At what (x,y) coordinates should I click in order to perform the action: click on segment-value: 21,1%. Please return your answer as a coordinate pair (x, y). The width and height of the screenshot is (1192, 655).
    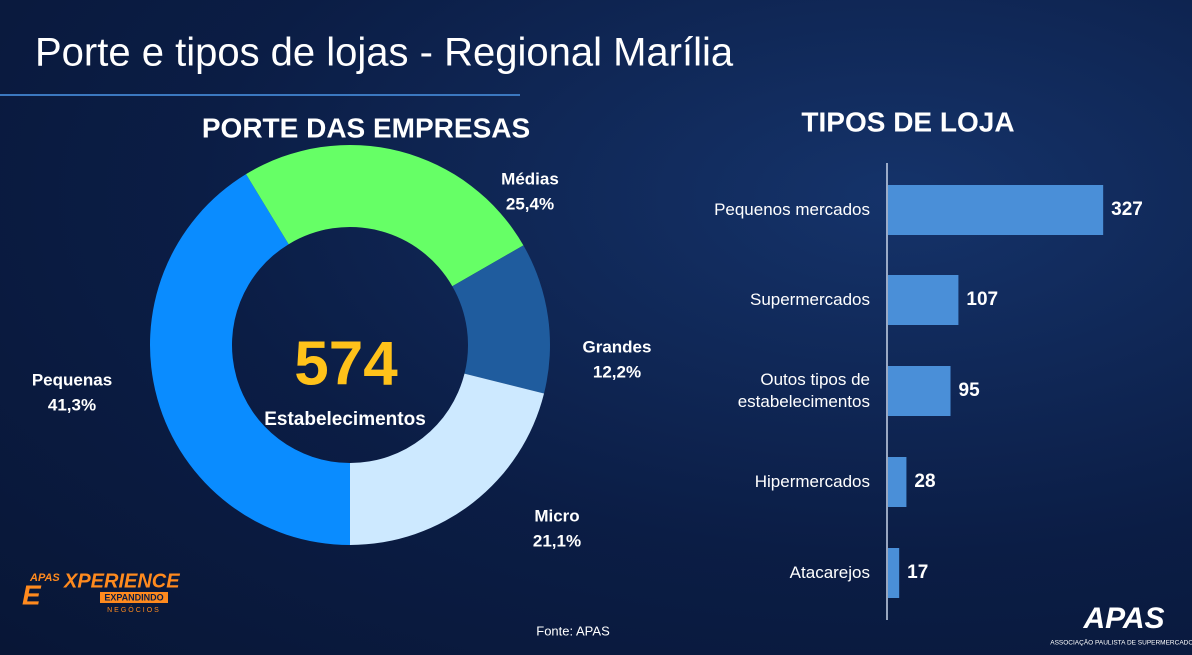
    Looking at the image, I should click on (557, 540).